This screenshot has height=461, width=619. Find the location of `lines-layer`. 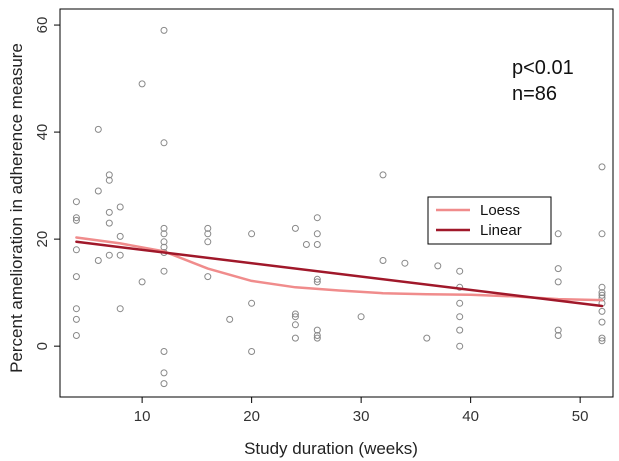

lines-layer is located at coordinates (339, 272).